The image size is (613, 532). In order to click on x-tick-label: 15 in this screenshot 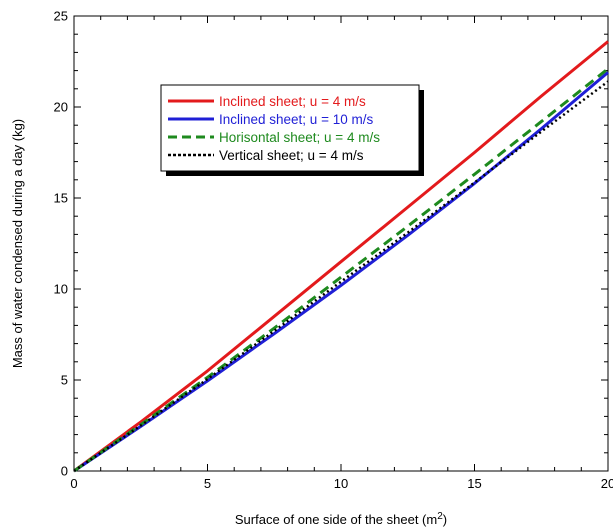, I will do `click(474, 483)`.